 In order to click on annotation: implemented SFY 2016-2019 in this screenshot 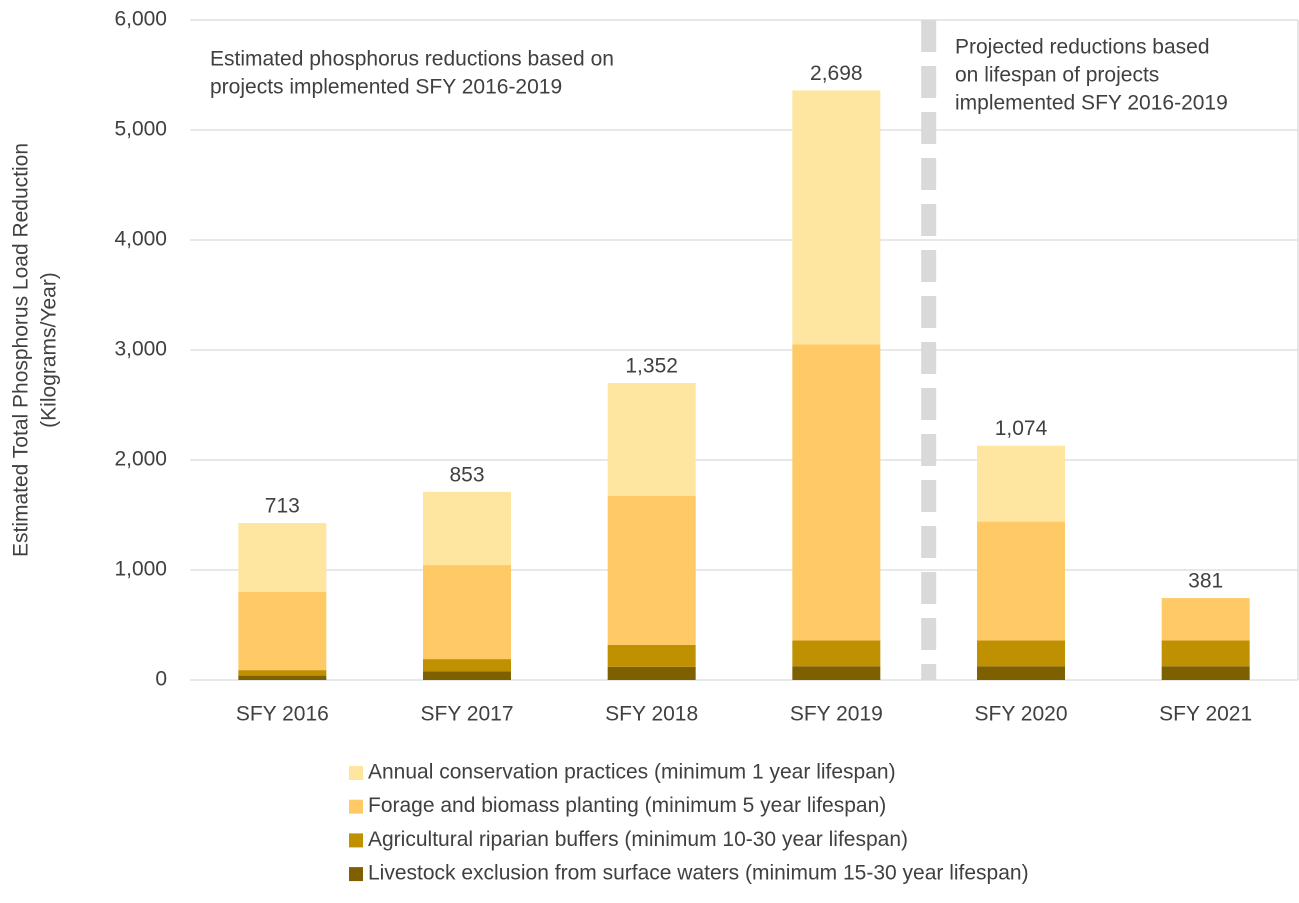, I will do `click(1091, 103)`.